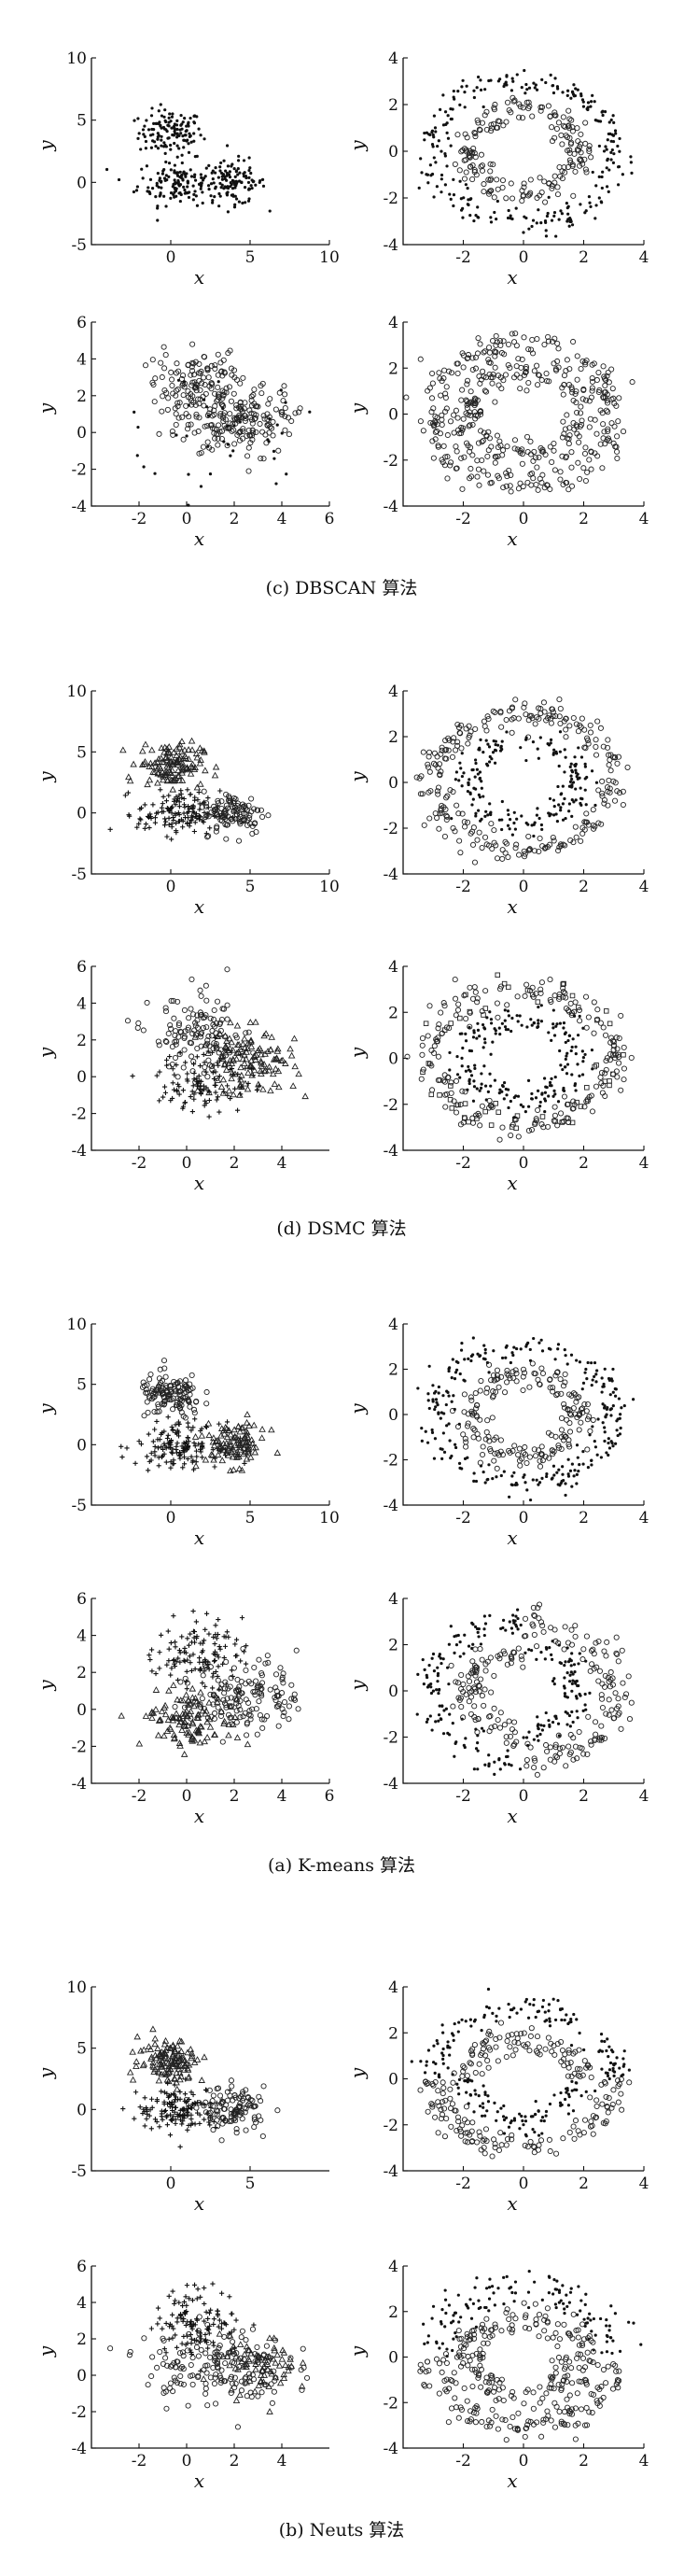  Describe the element at coordinates (610, 1024) in the screenshot. I see `point-square` at that location.